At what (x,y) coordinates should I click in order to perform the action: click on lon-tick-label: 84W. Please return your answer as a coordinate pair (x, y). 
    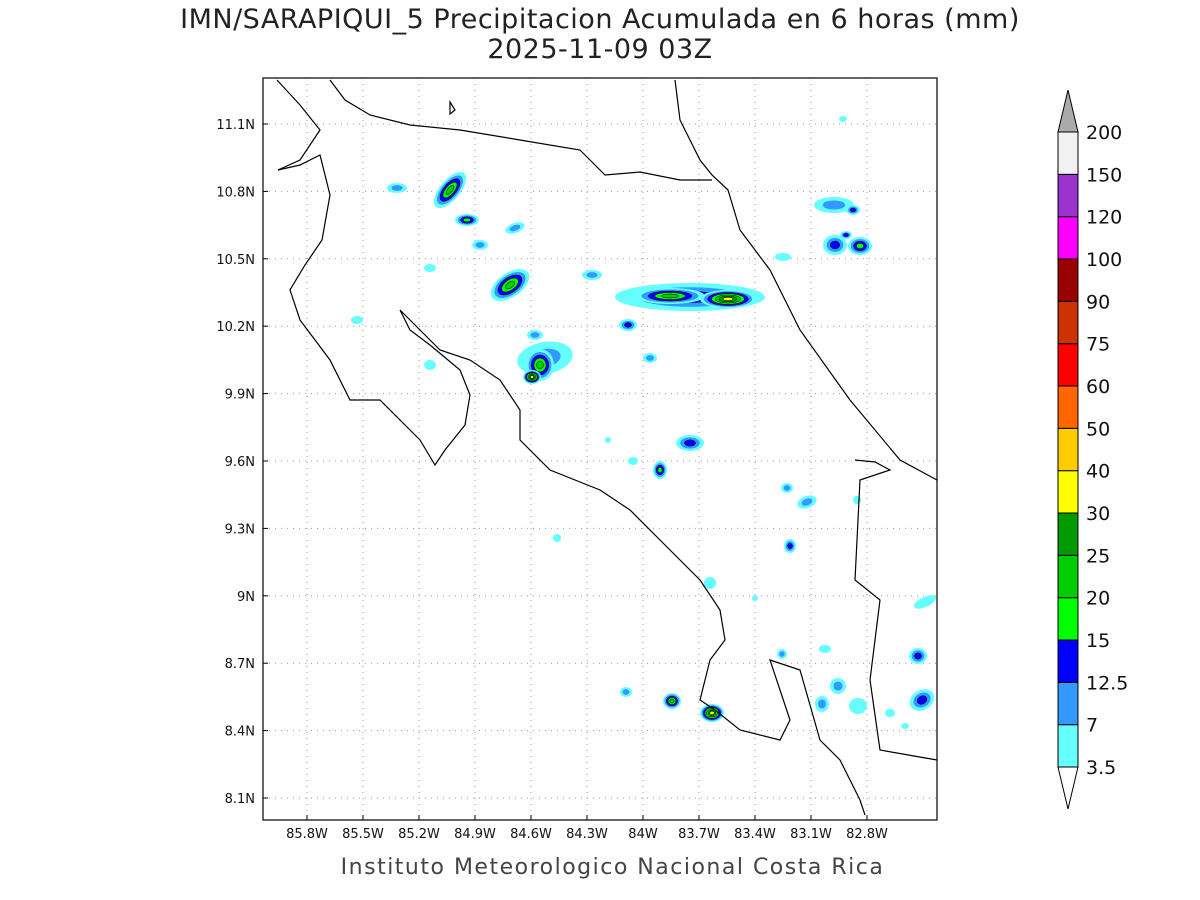
    Looking at the image, I should click on (643, 834).